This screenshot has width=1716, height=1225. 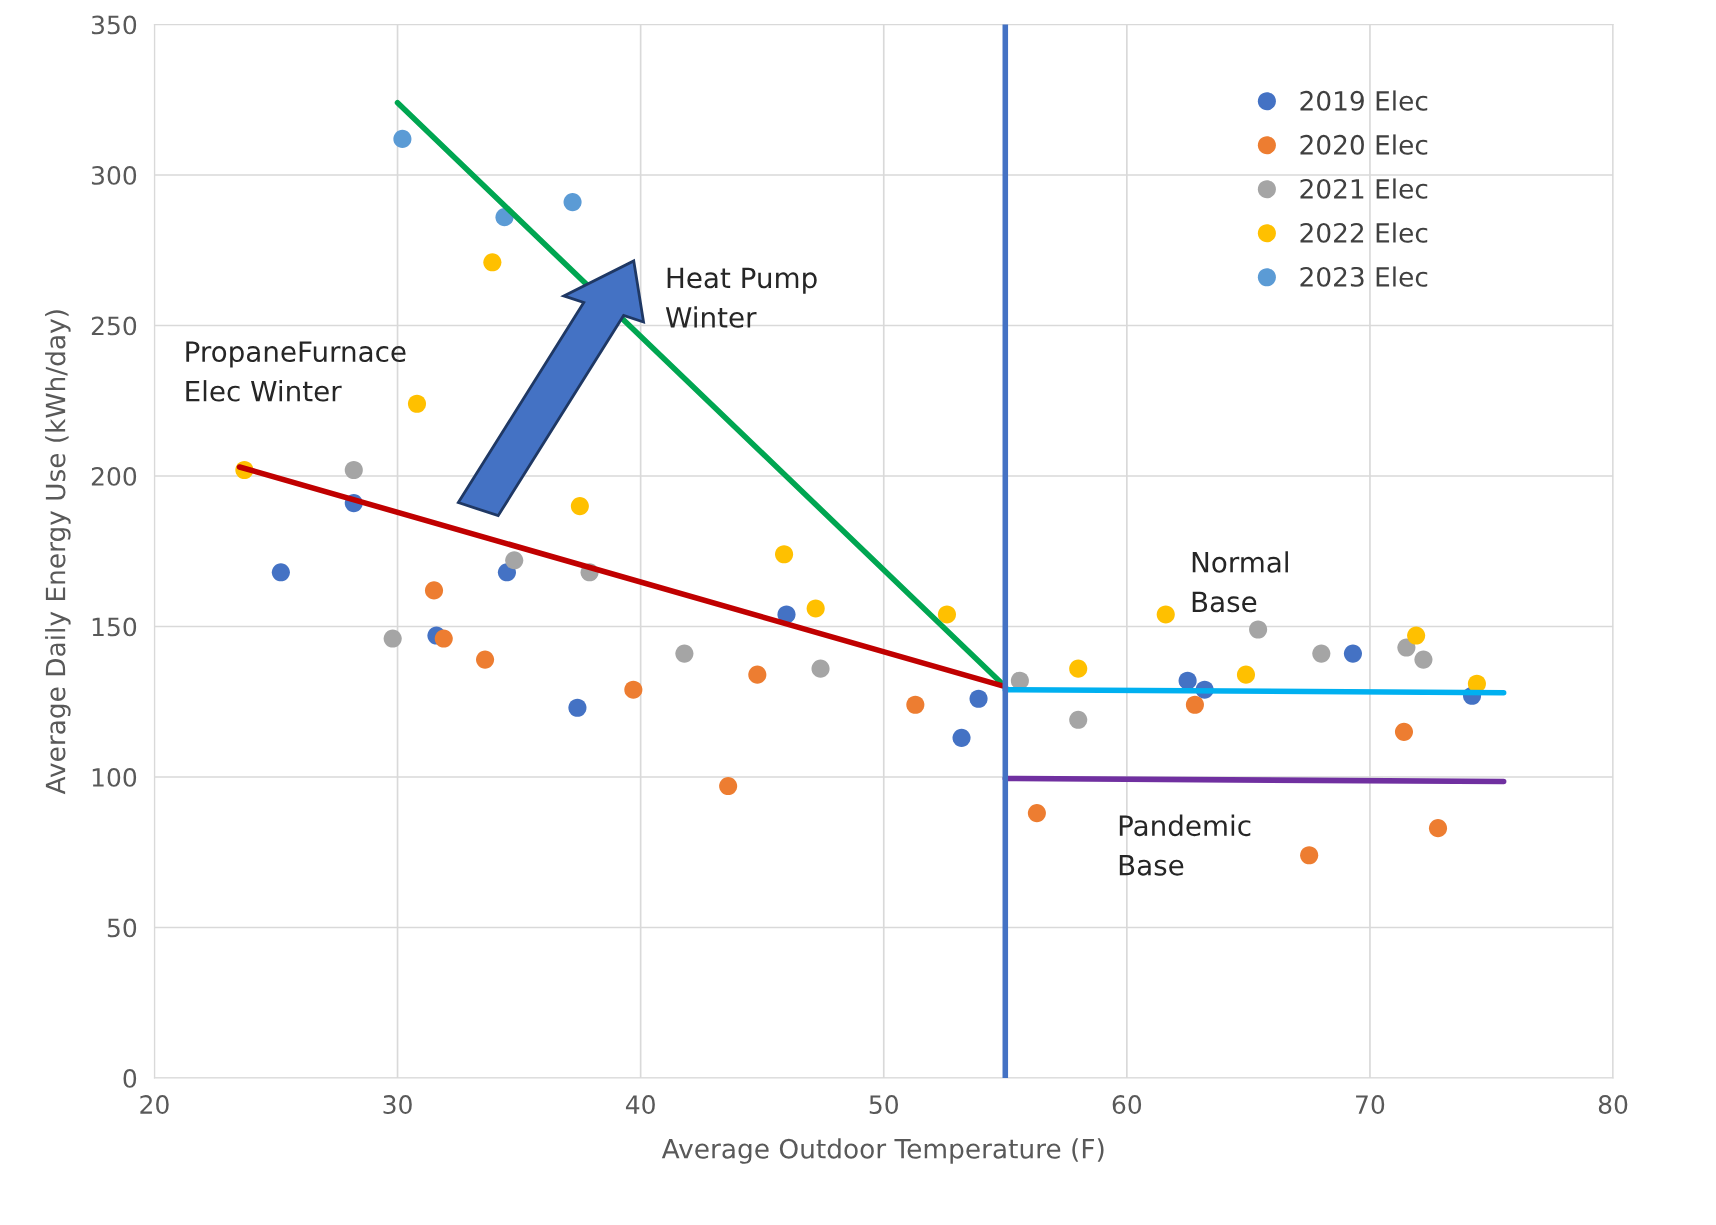 I want to click on y-tick-label: 100, so click(x=114, y=777).